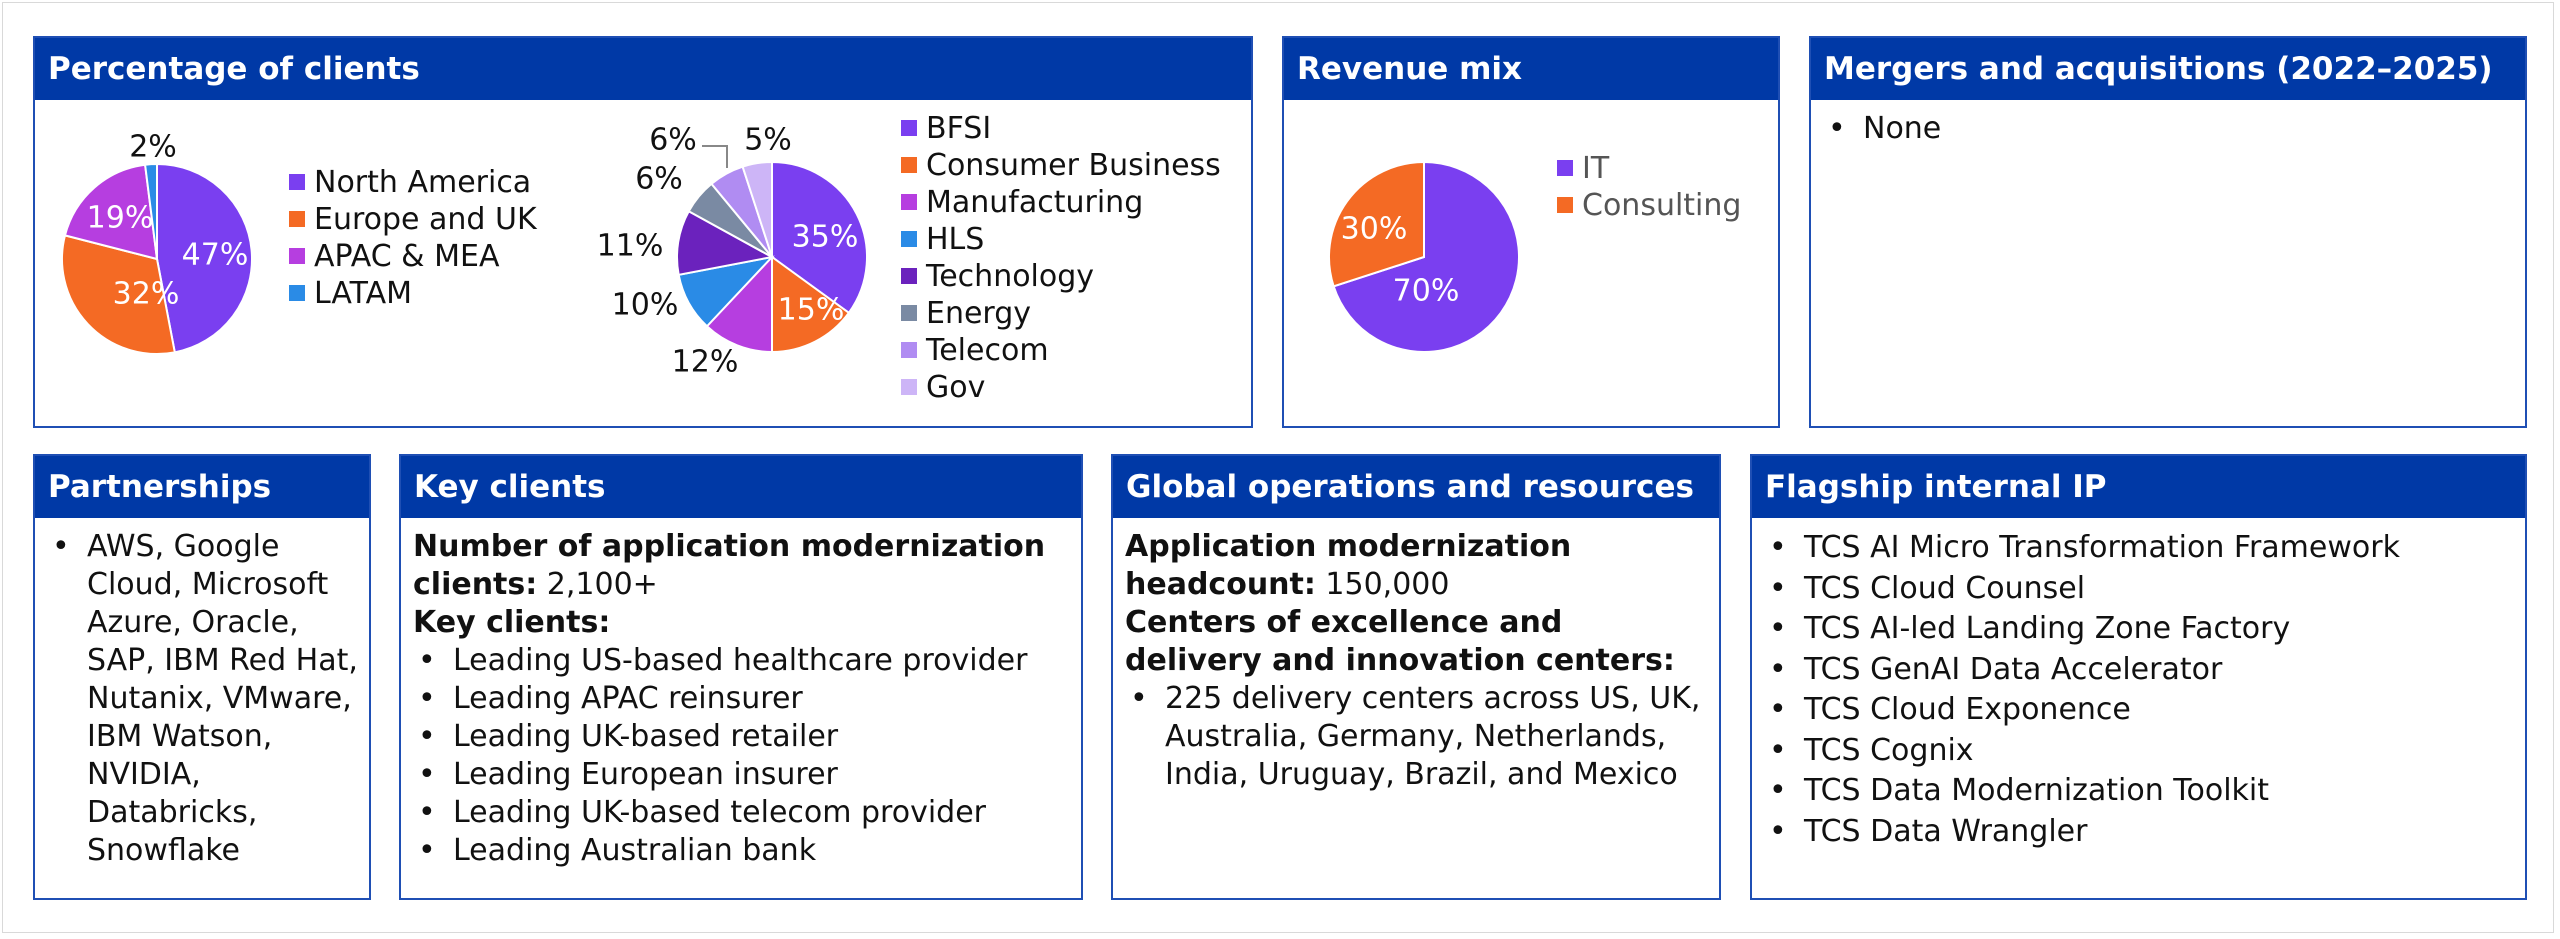 Image resolution: width=2560 pixels, height=939 pixels. I want to click on legend-label: LATAM, so click(363, 293).